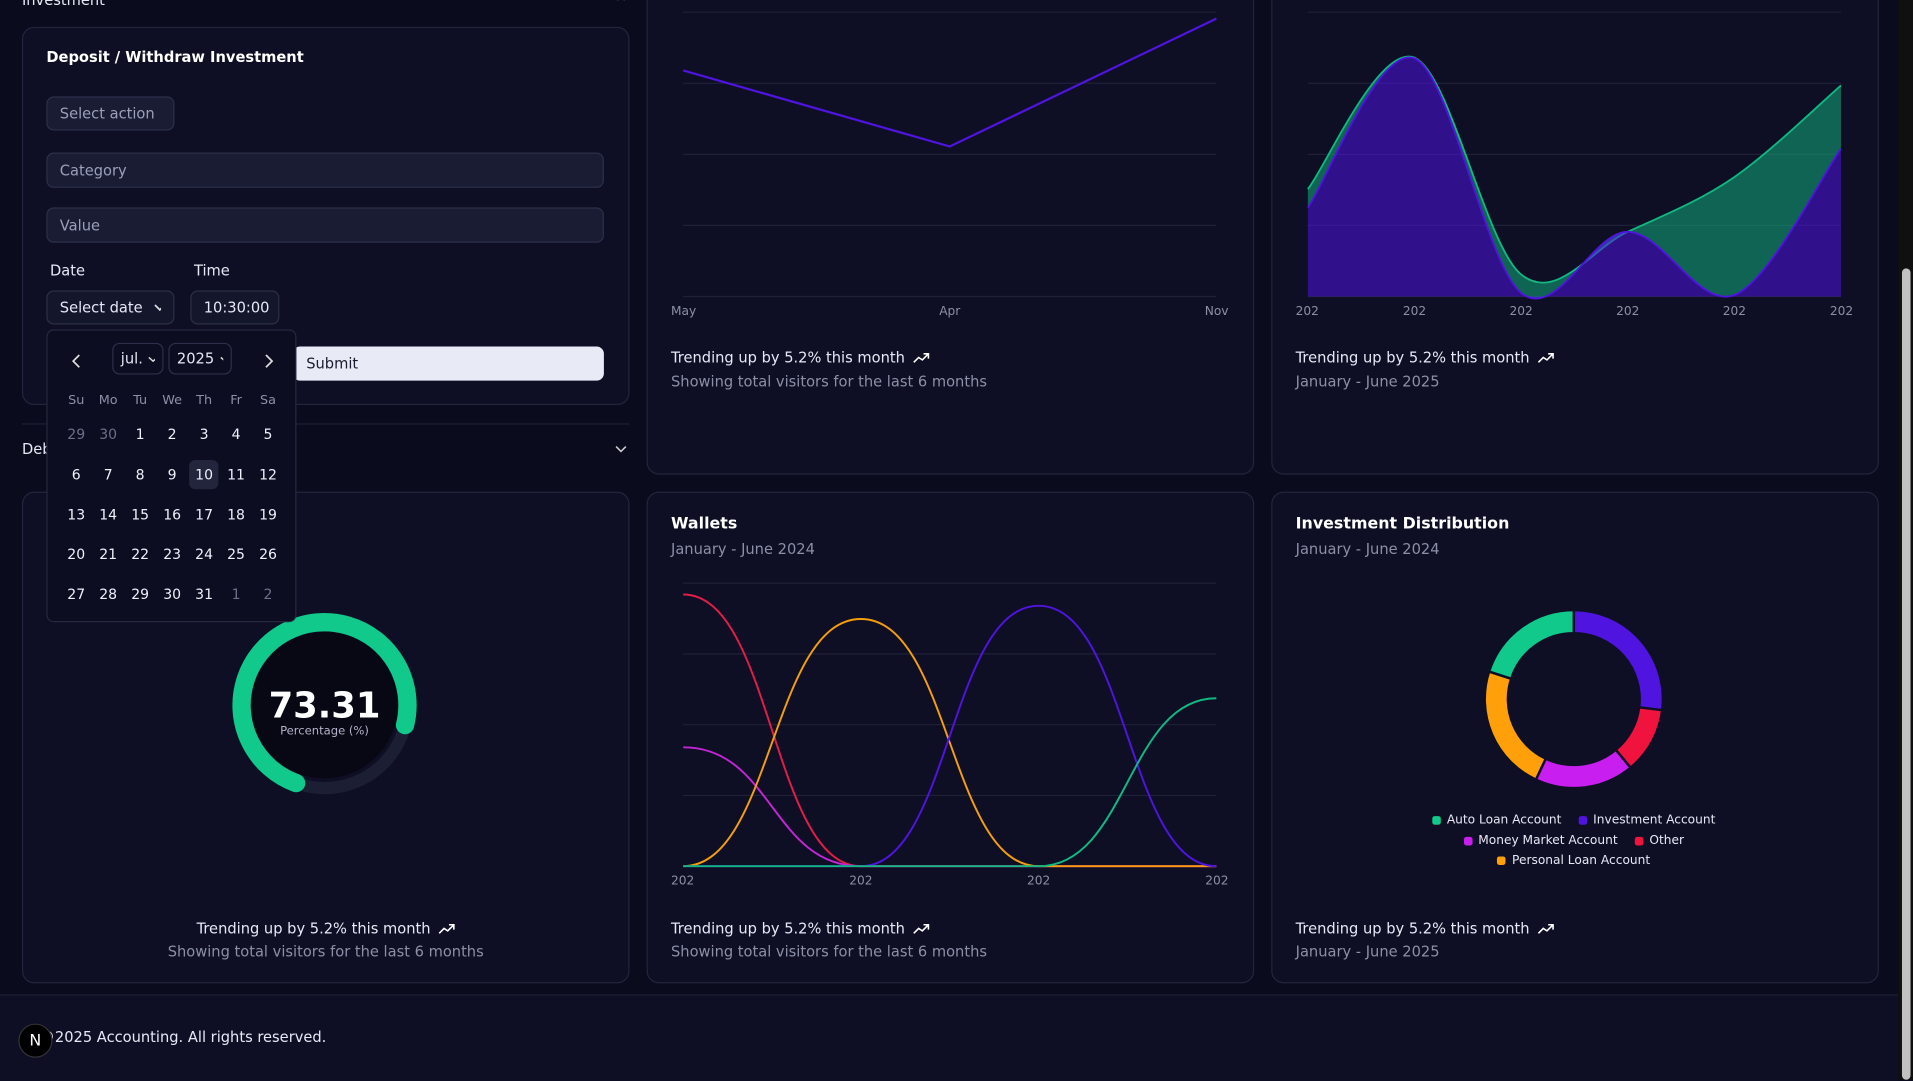 The image size is (1913, 1081). I want to click on form-title: Deposit / Withdraw Investment, so click(175, 57).